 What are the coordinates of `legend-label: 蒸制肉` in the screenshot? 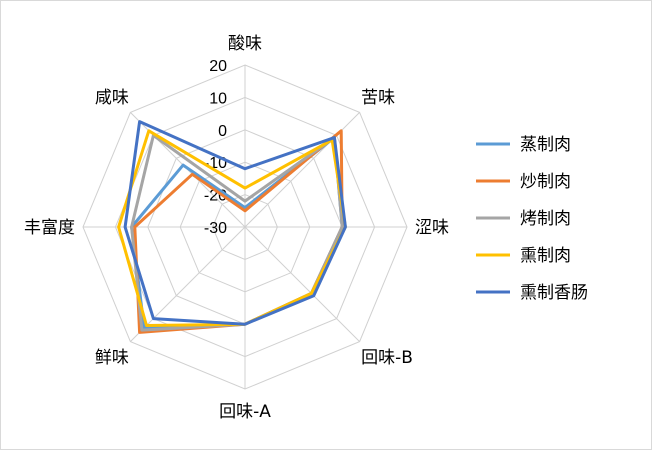 It's located at (545, 145).